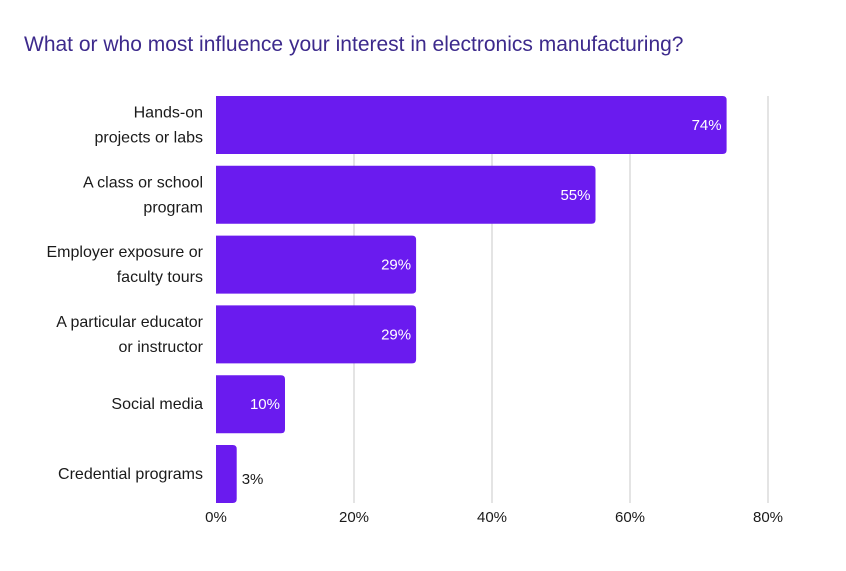 Image resolution: width=846 pixels, height=571 pixels. I want to click on category-label: A class or school program, so click(143, 195).